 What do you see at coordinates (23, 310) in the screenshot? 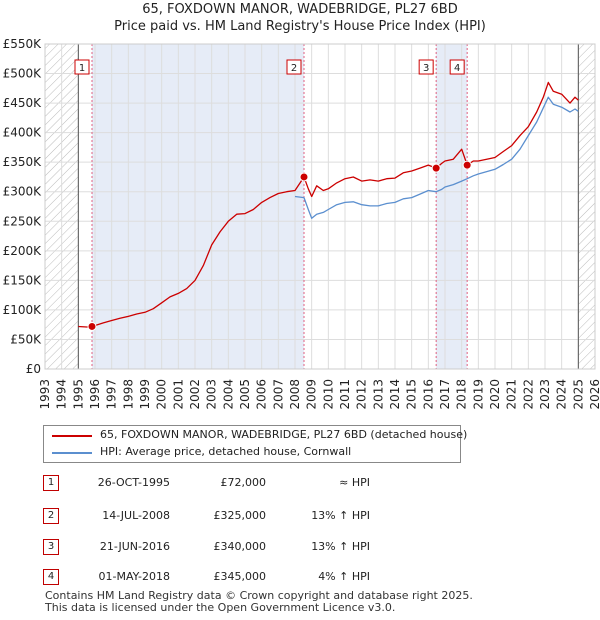
I see `y-tick-label: £100K` at bounding box center [23, 310].